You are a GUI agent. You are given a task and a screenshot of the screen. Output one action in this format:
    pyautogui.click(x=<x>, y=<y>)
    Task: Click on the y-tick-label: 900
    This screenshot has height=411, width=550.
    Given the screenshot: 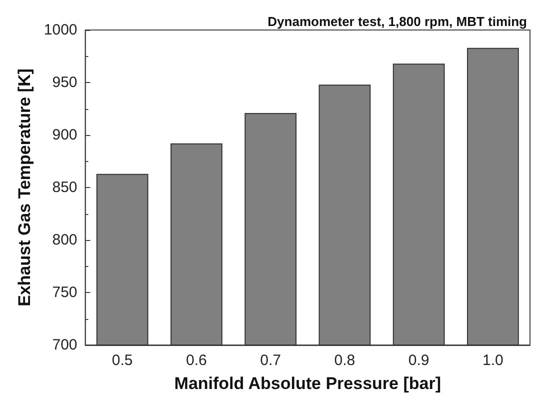 What is the action you would take?
    pyautogui.click(x=65, y=135)
    